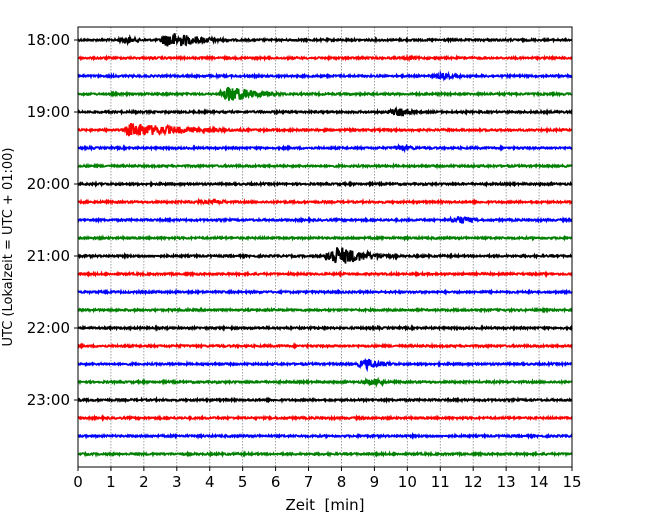 This screenshot has height=524, width=650. What do you see at coordinates (324, 505) in the screenshot?
I see `x-axis-label: Zeit [min]` at bounding box center [324, 505].